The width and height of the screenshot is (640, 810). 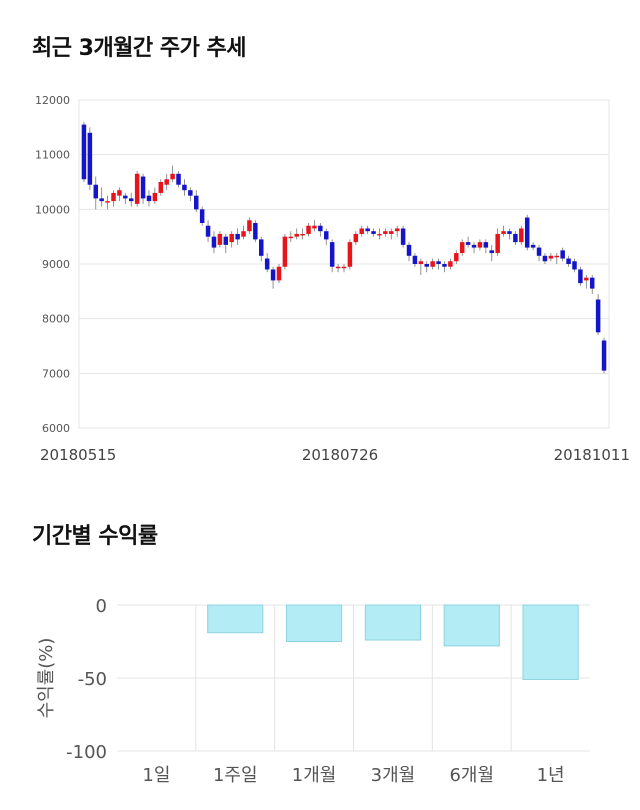 What do you see at coordinates (551, 775) in the screenshot?
I see `returns-x-tick-label: 1년` at bounding box center [551, 775].